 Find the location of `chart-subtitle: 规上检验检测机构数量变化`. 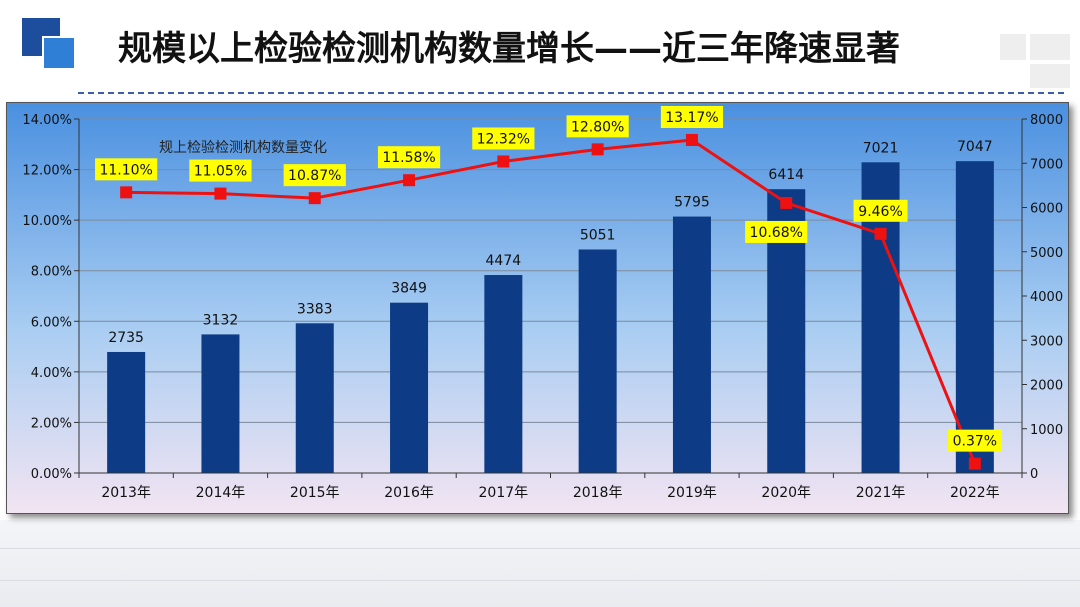

chart-subtitle: 规上检验检测机构数量变化 is located at coordinates (243, 148).